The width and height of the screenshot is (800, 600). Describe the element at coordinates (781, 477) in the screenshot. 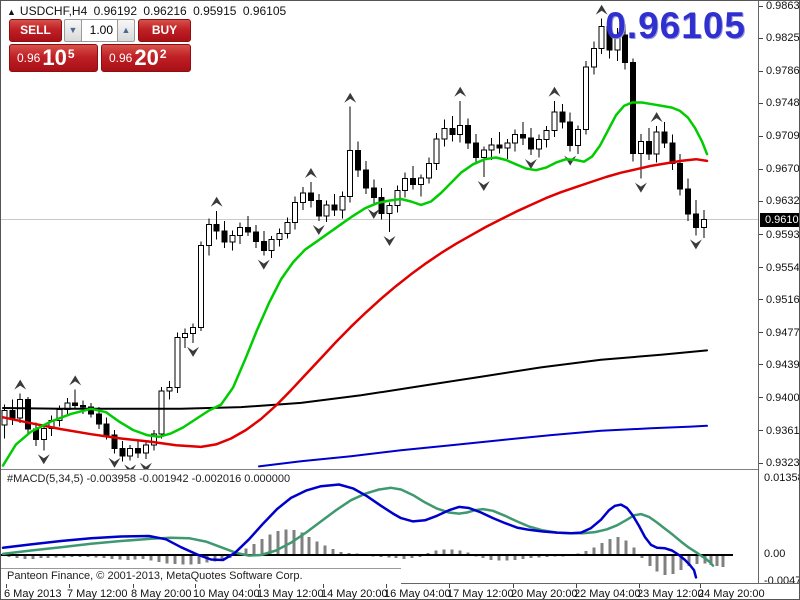

I see `macd-axis-label: 0.013582` at that location.